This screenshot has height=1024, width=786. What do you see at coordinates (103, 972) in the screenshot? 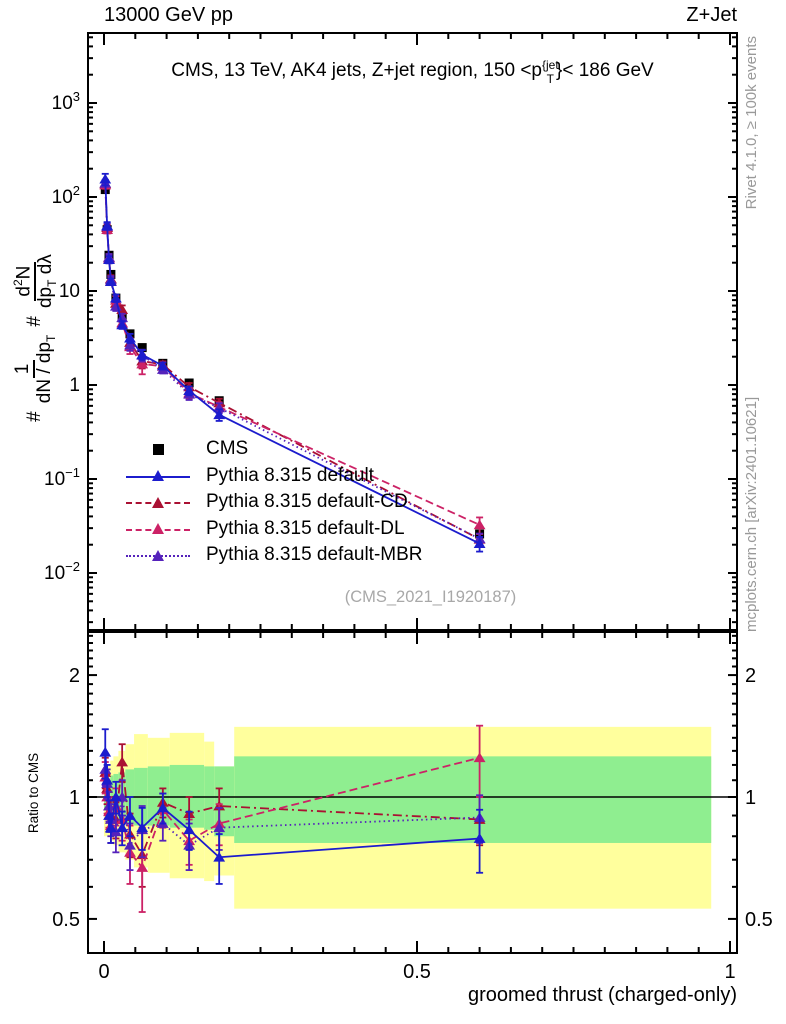
I see `x-tick-label: 0` at bounding box center [103, 972].